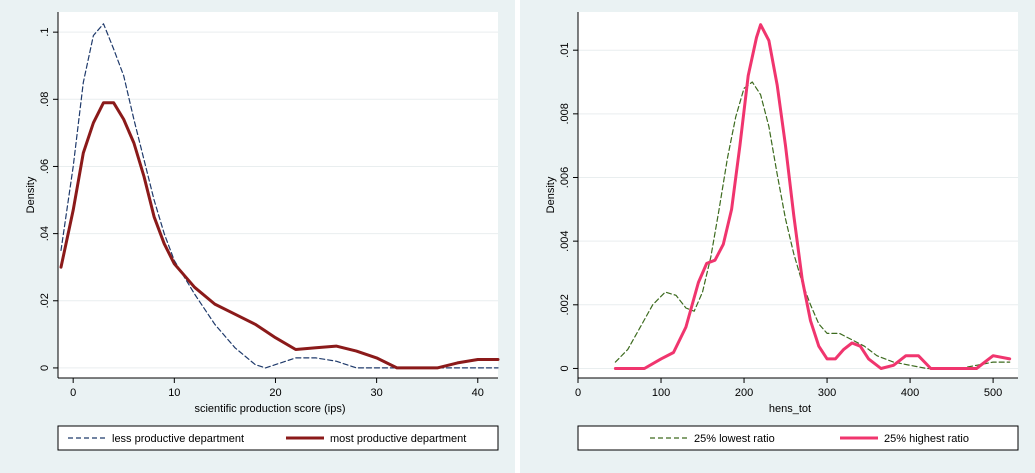  Describe the element at coordinates (565, 50) in the screenshot. I see `y-tick-label: .01` at that location.